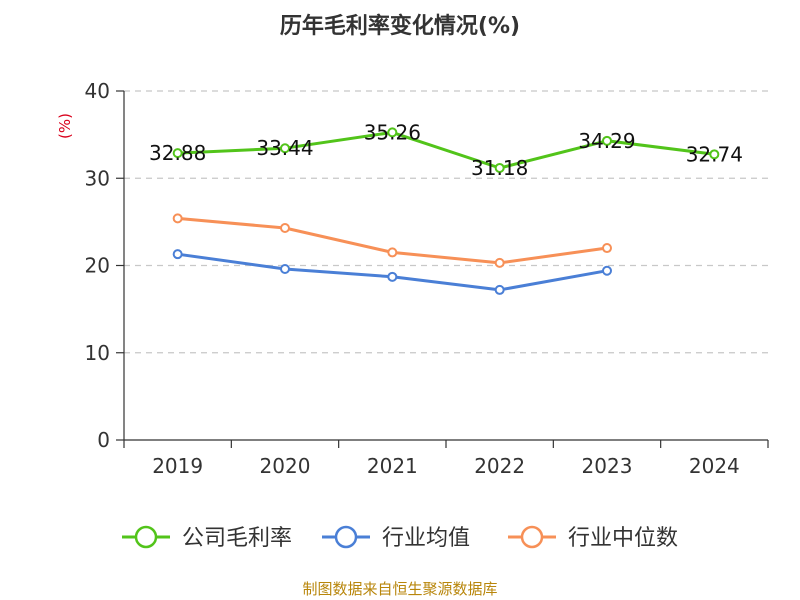  What do you see at coordinates (392, 276) in the screenshot?
I see `data-point-1-2021` at bounding box center [392, 276].